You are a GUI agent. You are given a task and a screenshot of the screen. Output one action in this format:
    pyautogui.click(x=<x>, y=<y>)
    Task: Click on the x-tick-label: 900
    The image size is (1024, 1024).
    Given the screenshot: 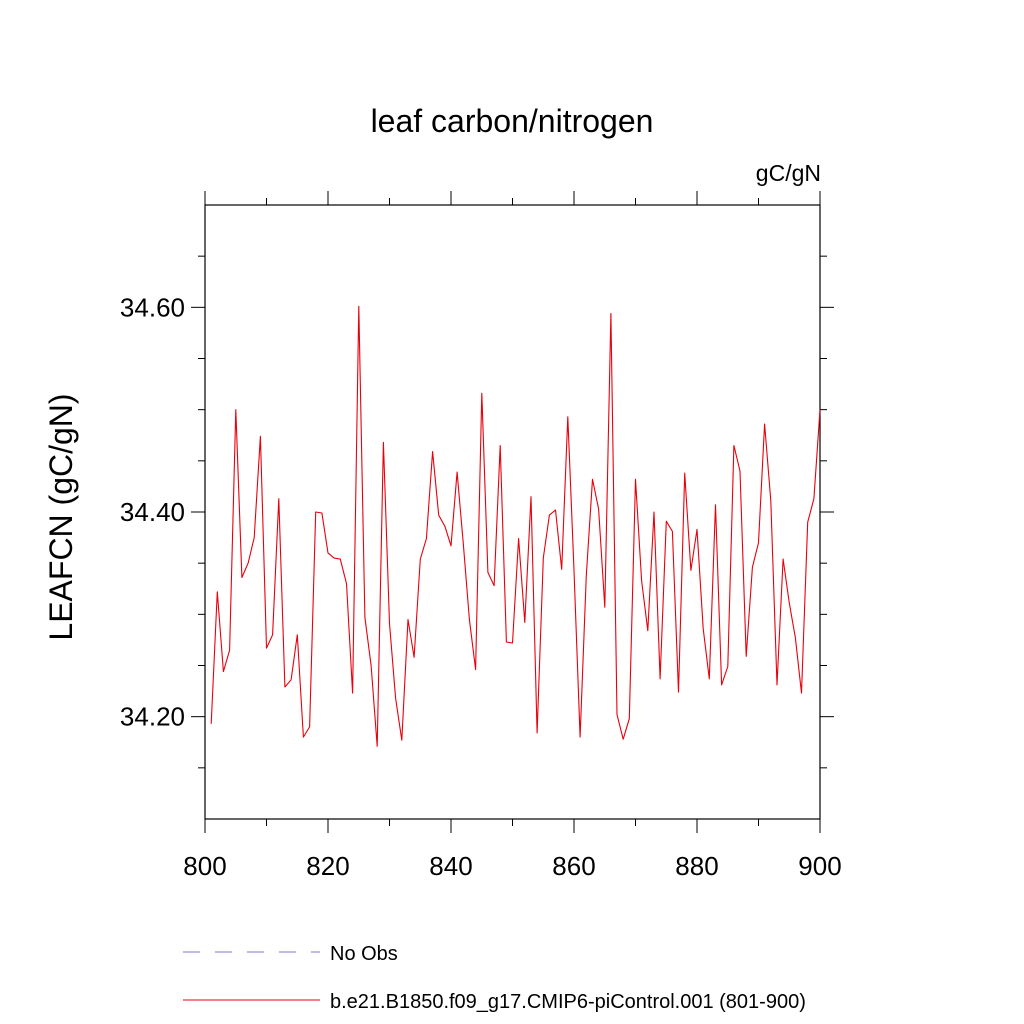 What is the action you would take?
    pyautogui.click(x=819, y=866)
    